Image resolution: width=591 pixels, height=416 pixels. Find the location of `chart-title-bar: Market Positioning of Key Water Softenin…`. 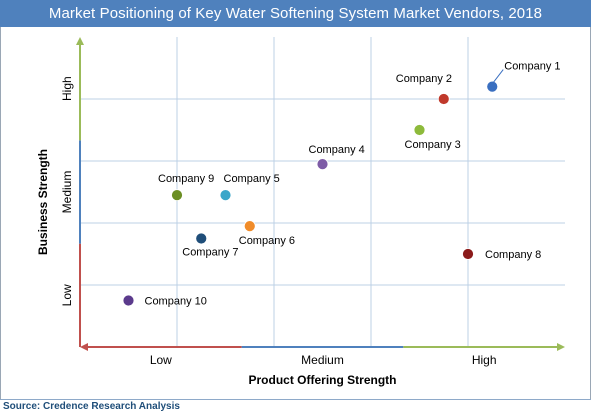

chart-title-bar: Market Positioning of Key Water Softenin… is located at coordinates (295, 13).